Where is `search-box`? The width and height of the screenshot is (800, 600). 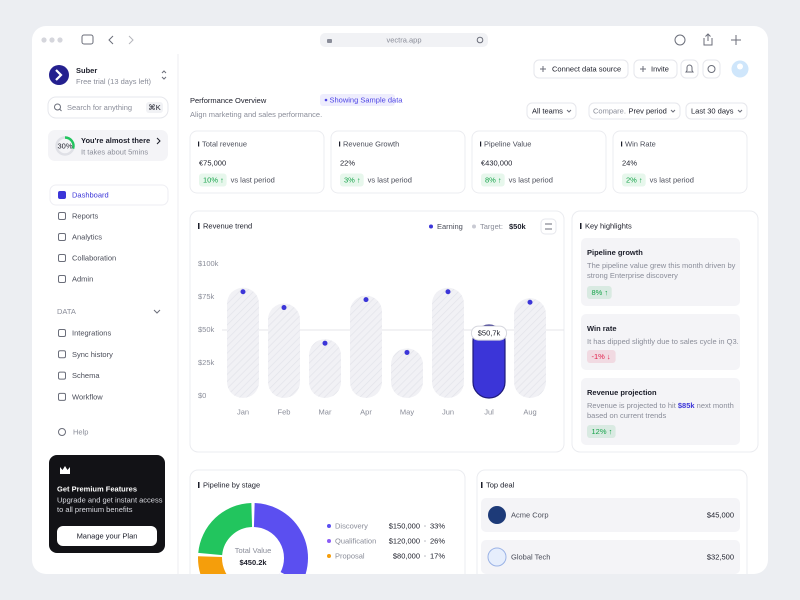
search-box is located at coordinates (108, 107).